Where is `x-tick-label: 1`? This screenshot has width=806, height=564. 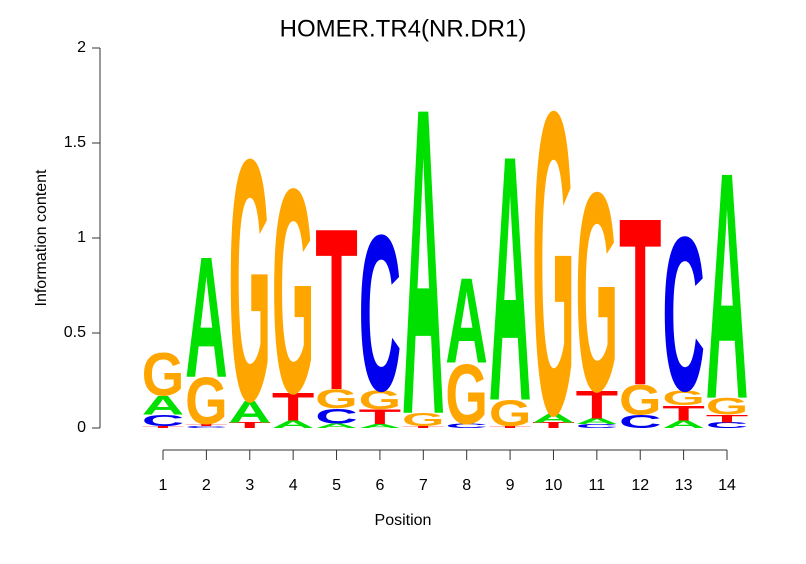 x-tick-label: 1 is located at coordinates (163, 485).